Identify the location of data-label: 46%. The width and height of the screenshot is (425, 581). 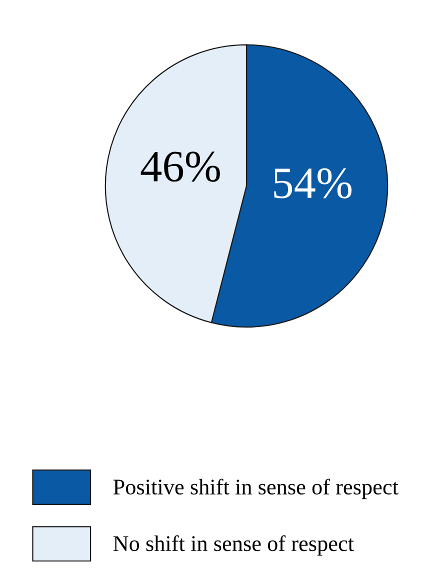
(180, 167).